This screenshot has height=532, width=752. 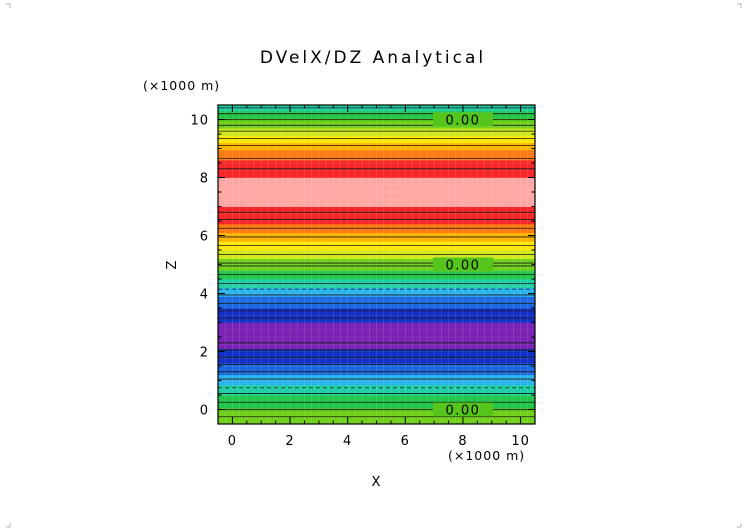 I want to click on x-tick-label-2: 2, so click(x=289, y=441).